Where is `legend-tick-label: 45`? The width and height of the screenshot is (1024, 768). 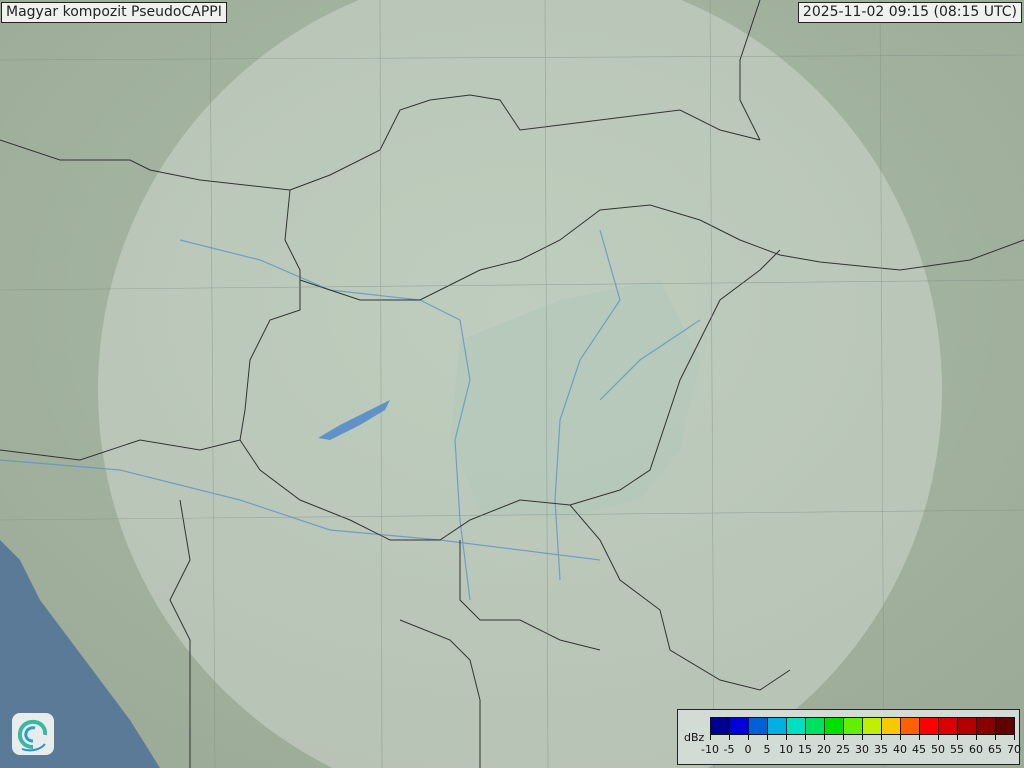
legend-tick-label: 45 is located at coordinates (919, 749).